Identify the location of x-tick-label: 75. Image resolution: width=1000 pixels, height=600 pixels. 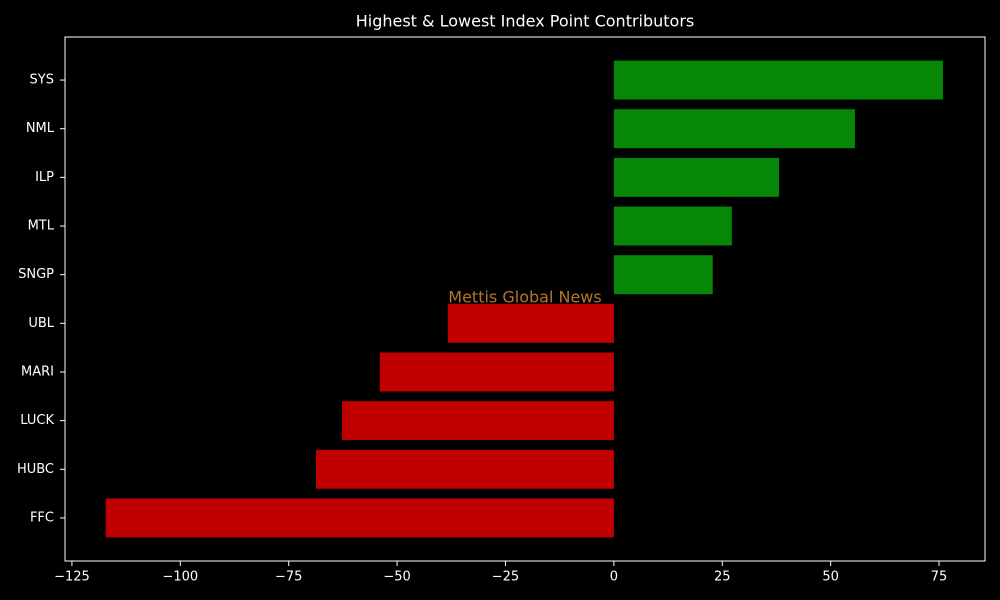
(939, 577).